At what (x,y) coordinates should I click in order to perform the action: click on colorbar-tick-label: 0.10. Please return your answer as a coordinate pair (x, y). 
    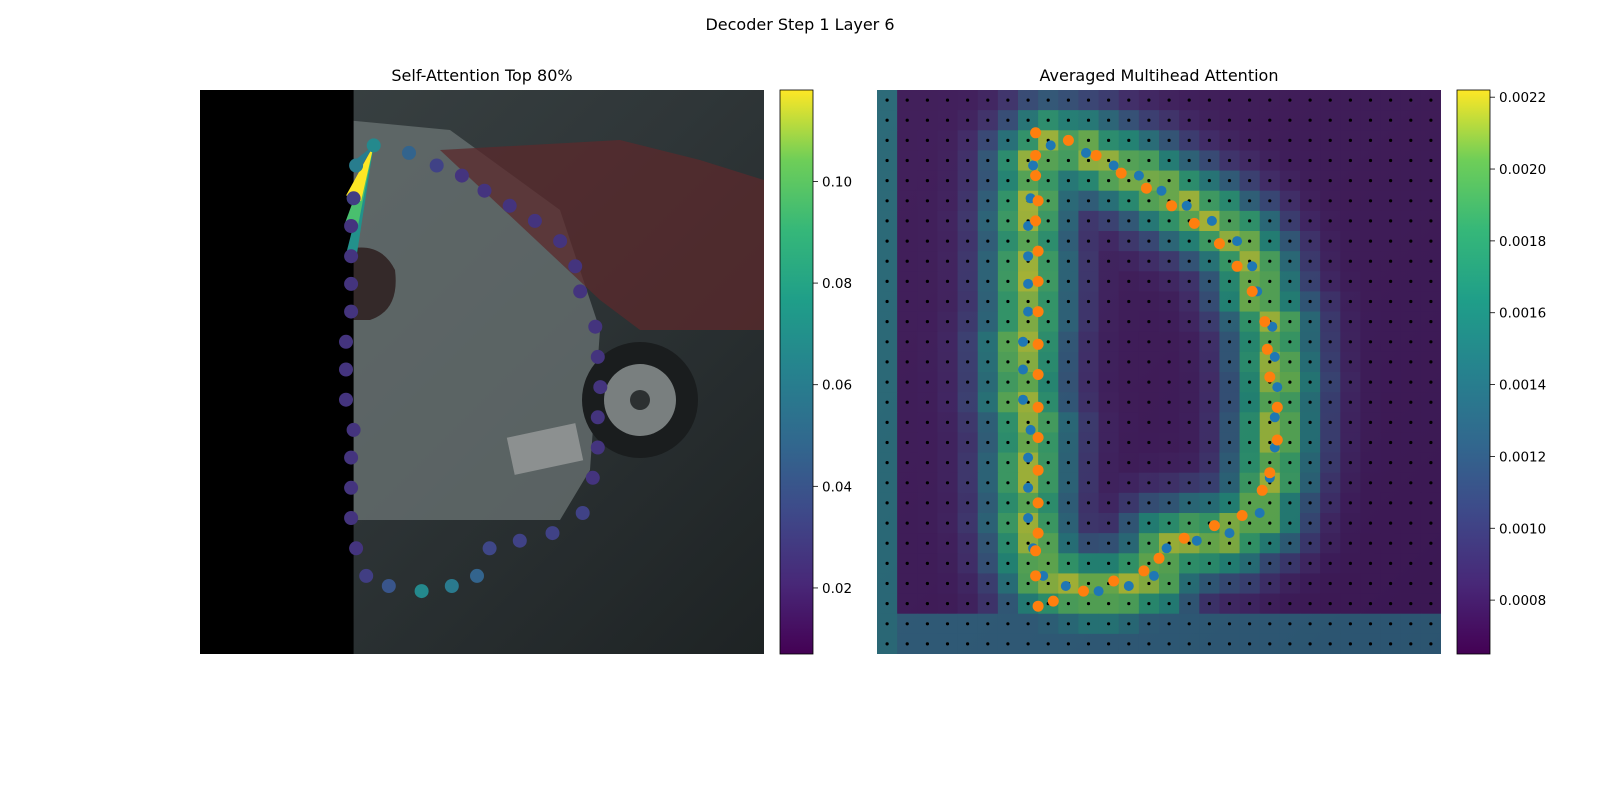
    Looking at the image, I should click on (837, 182).